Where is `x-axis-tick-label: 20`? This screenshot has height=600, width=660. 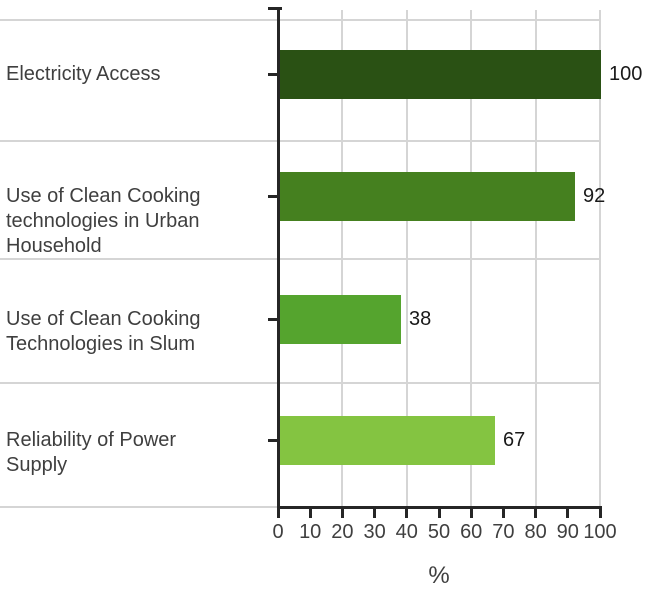 x-axis-tick-label: 20 is located at coordinates (342, 532).